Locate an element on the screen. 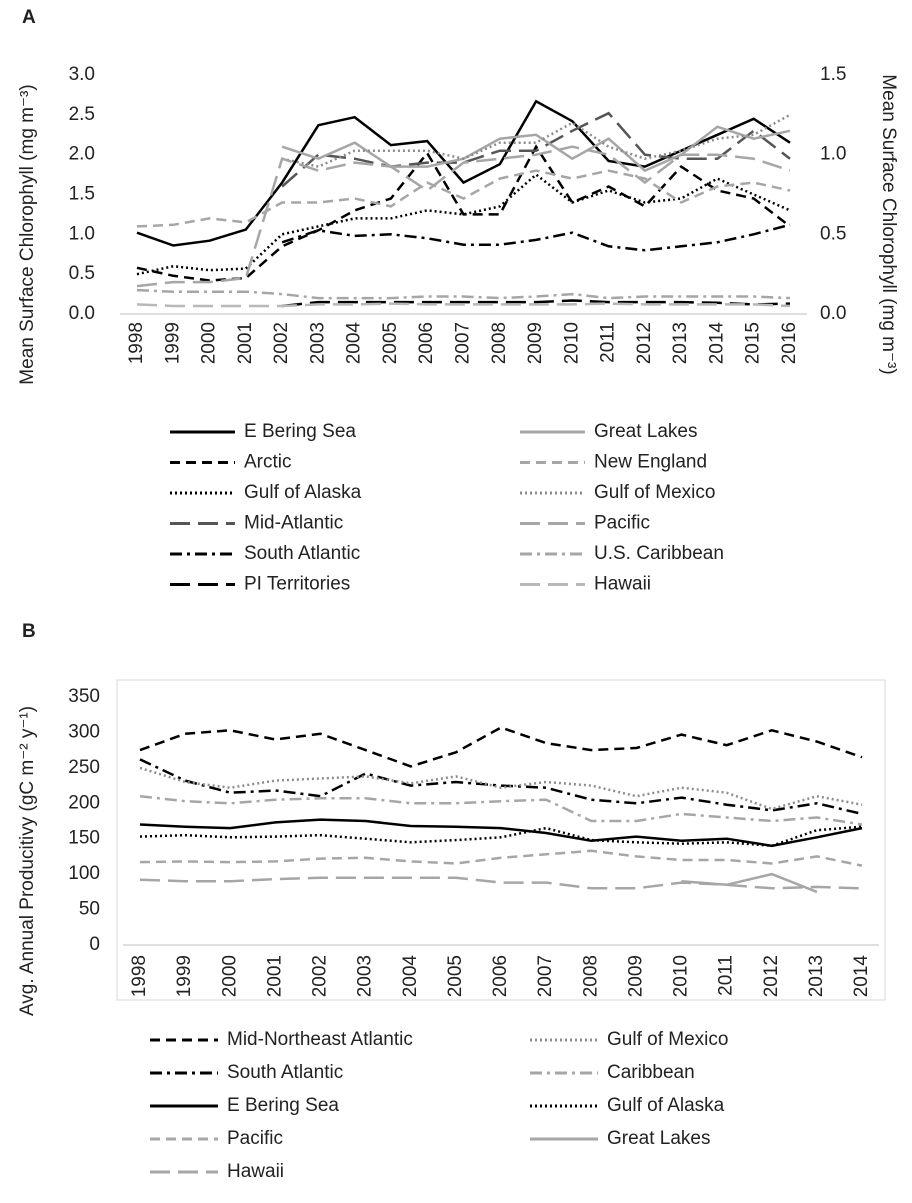 This screenshot has height=1203, width=912. panel-label: B is located at coordinates (29, 631).